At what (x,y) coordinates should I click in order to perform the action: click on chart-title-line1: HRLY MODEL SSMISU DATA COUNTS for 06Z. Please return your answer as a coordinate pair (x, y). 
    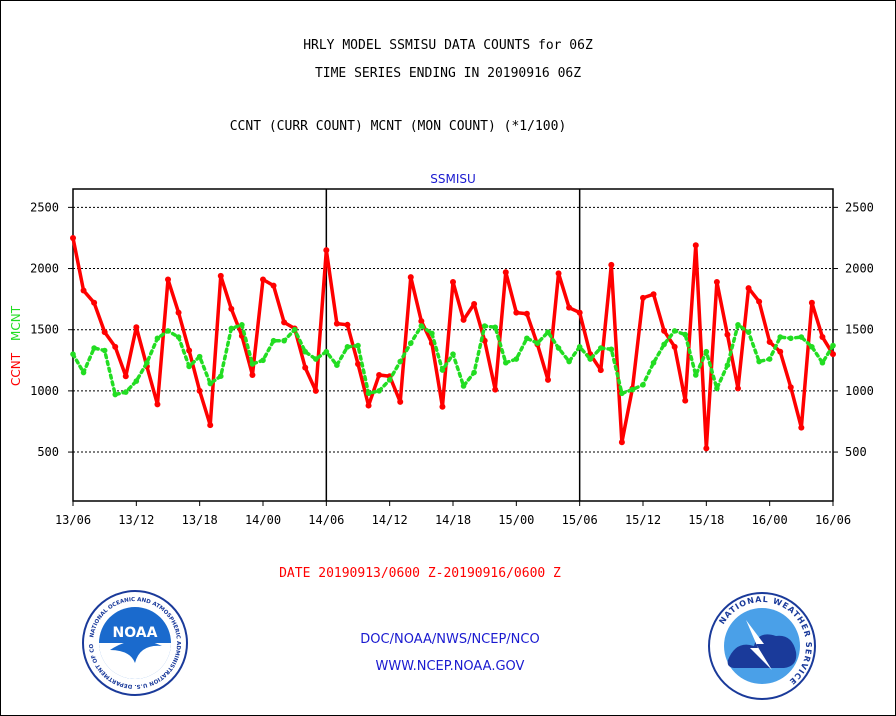
    Looking at the image, I should click on (448, 45).